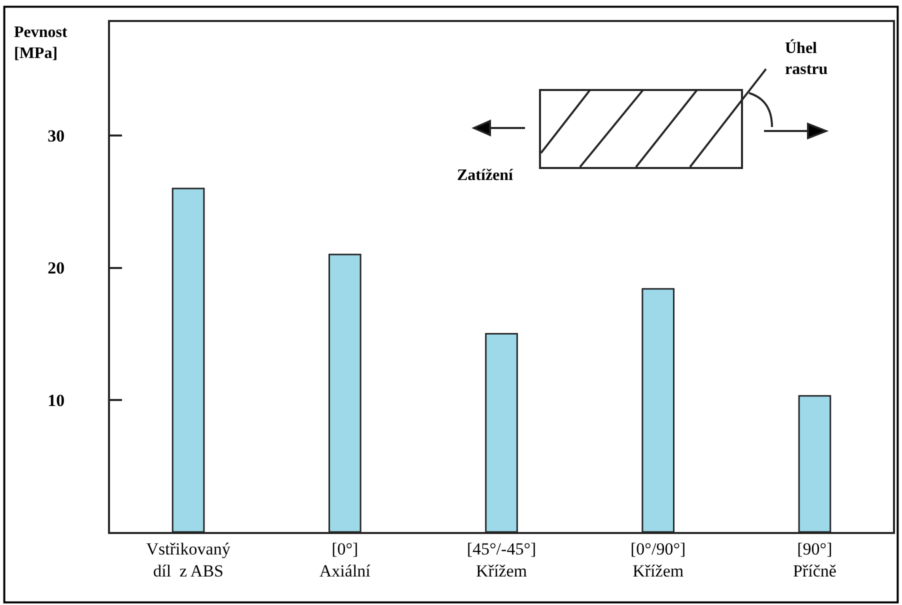  I want to click on y-tick-label: 10, so click(56, 400).